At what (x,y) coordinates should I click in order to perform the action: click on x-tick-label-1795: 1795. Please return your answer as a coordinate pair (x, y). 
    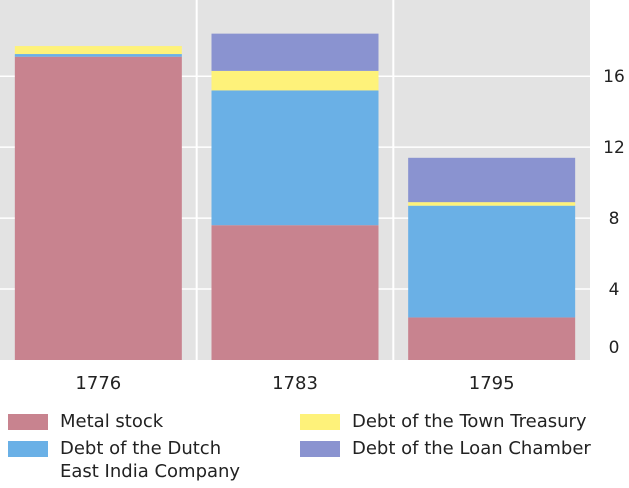
    Looking at the image, I should click on (492, 383).